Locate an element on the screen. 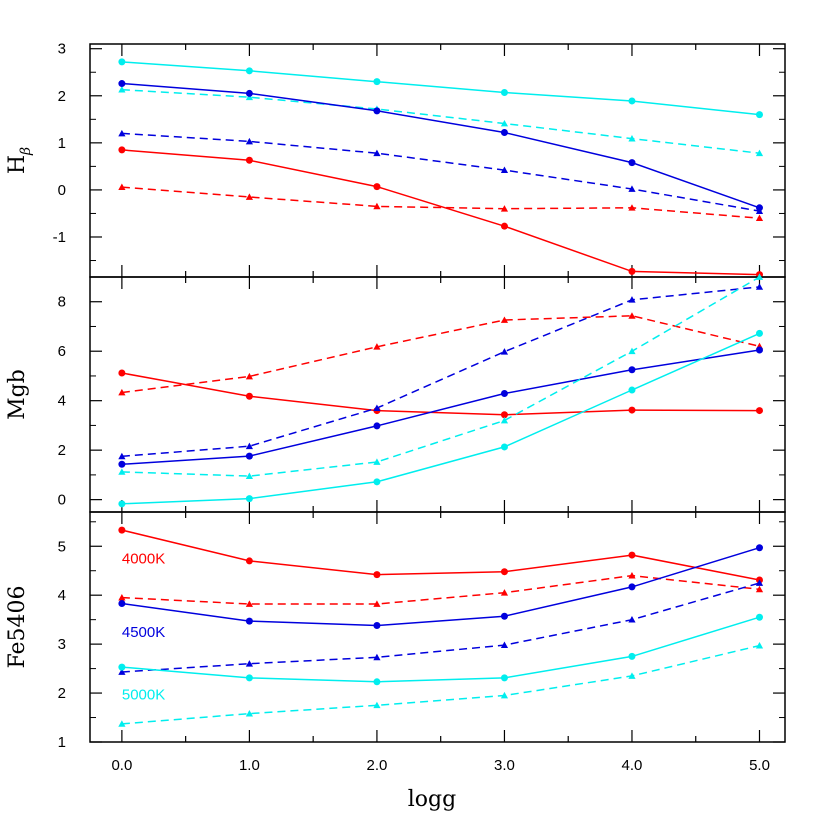 Image resolution: width=830 pixels, height=830 pixels. y-tick-label: 4 is located at coordinates (62, 595).